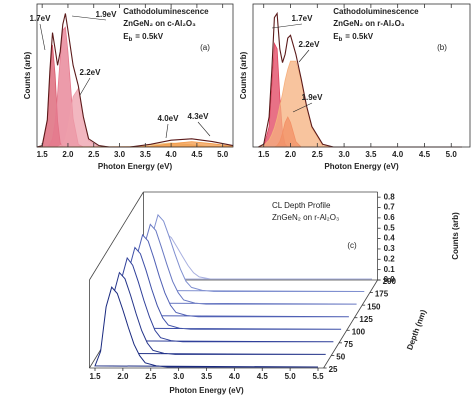  I want to click on y-tick-label: 0.0, so click(390, 279).